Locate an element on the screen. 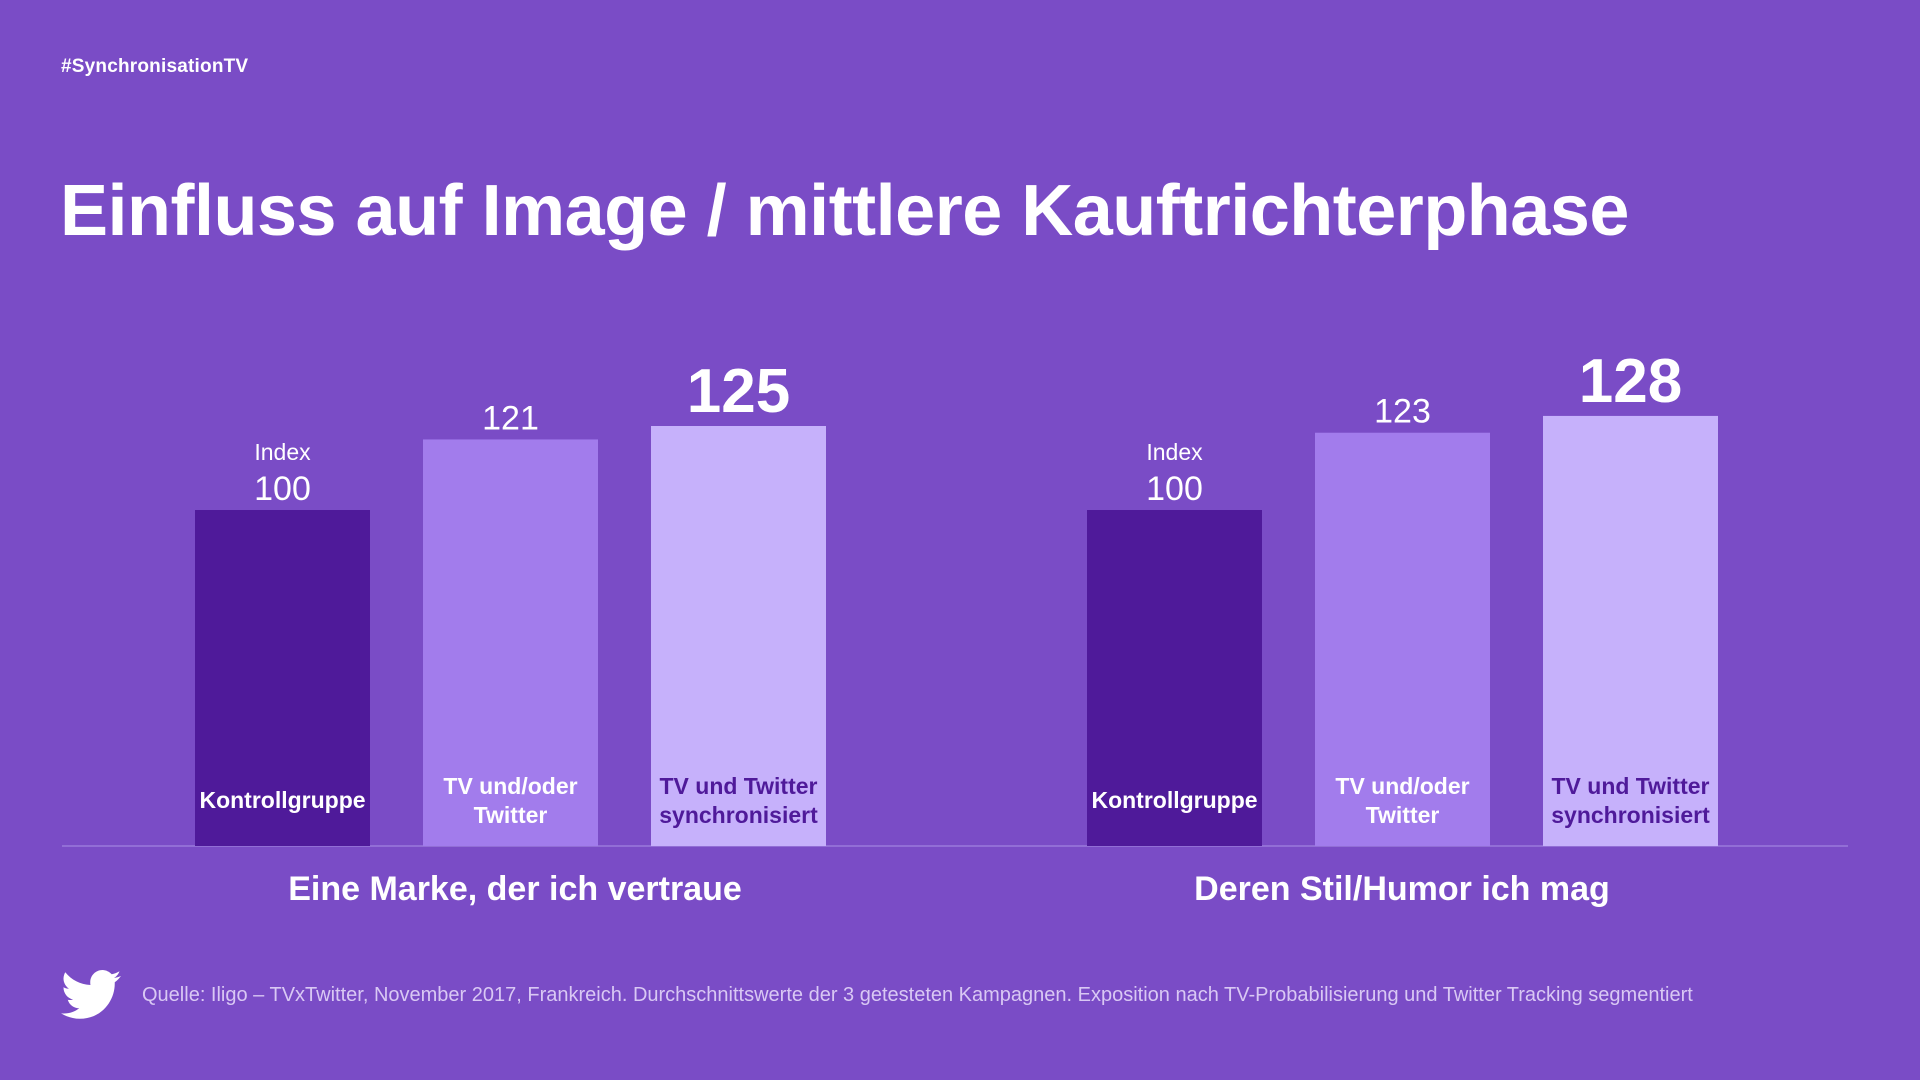  twitter-bird-icon is located at coordinates (91, 994).